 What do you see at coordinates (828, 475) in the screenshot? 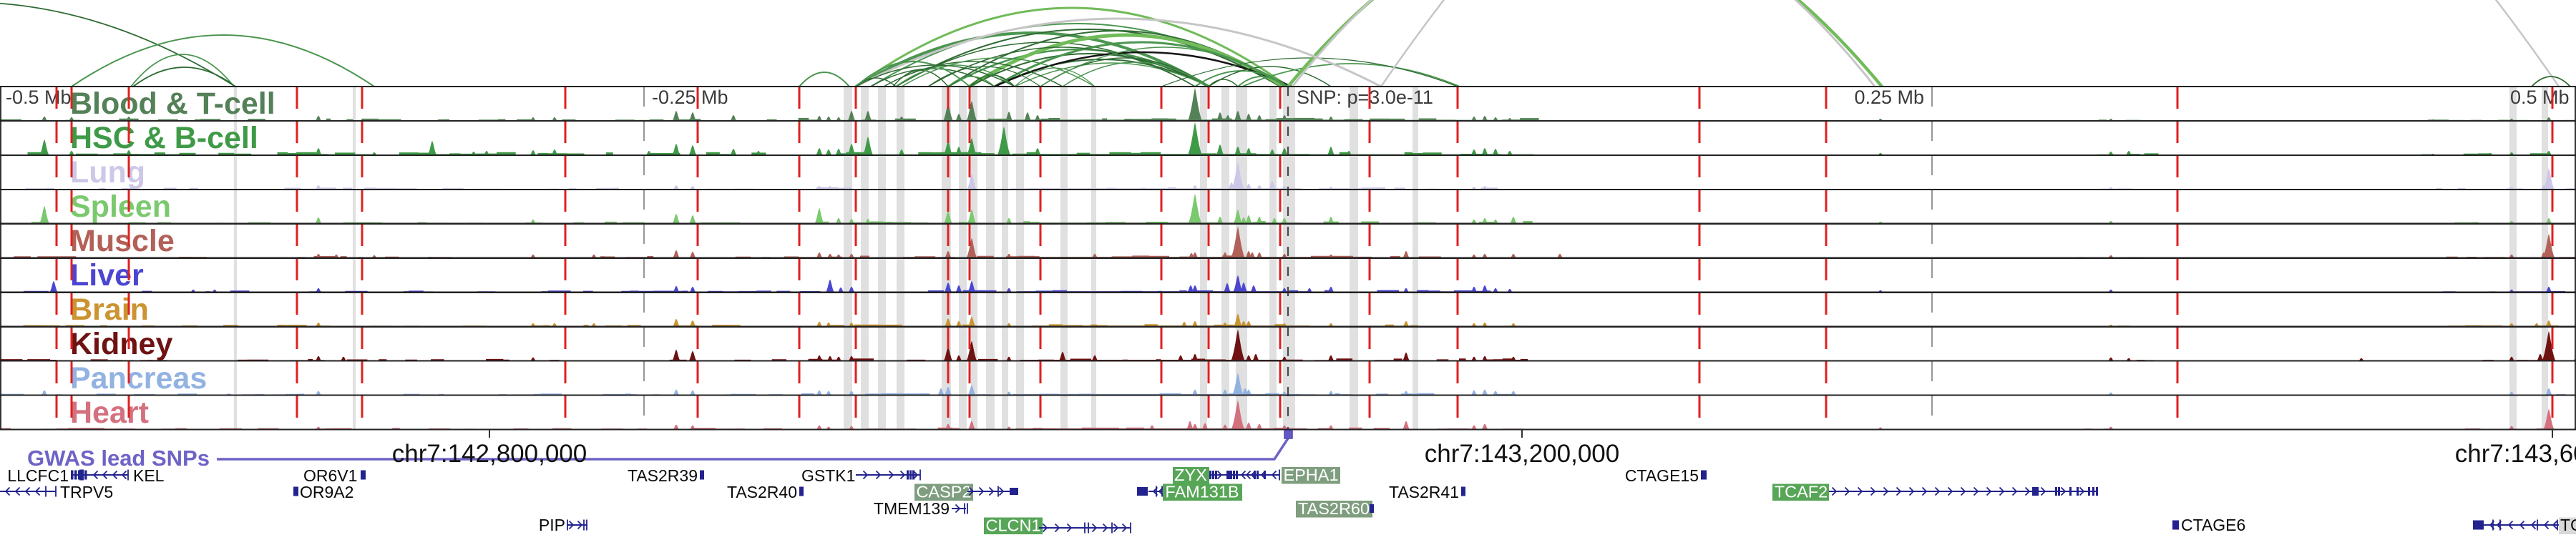
I see `svg-text: GSTK1` at bounding box center [828, 475].